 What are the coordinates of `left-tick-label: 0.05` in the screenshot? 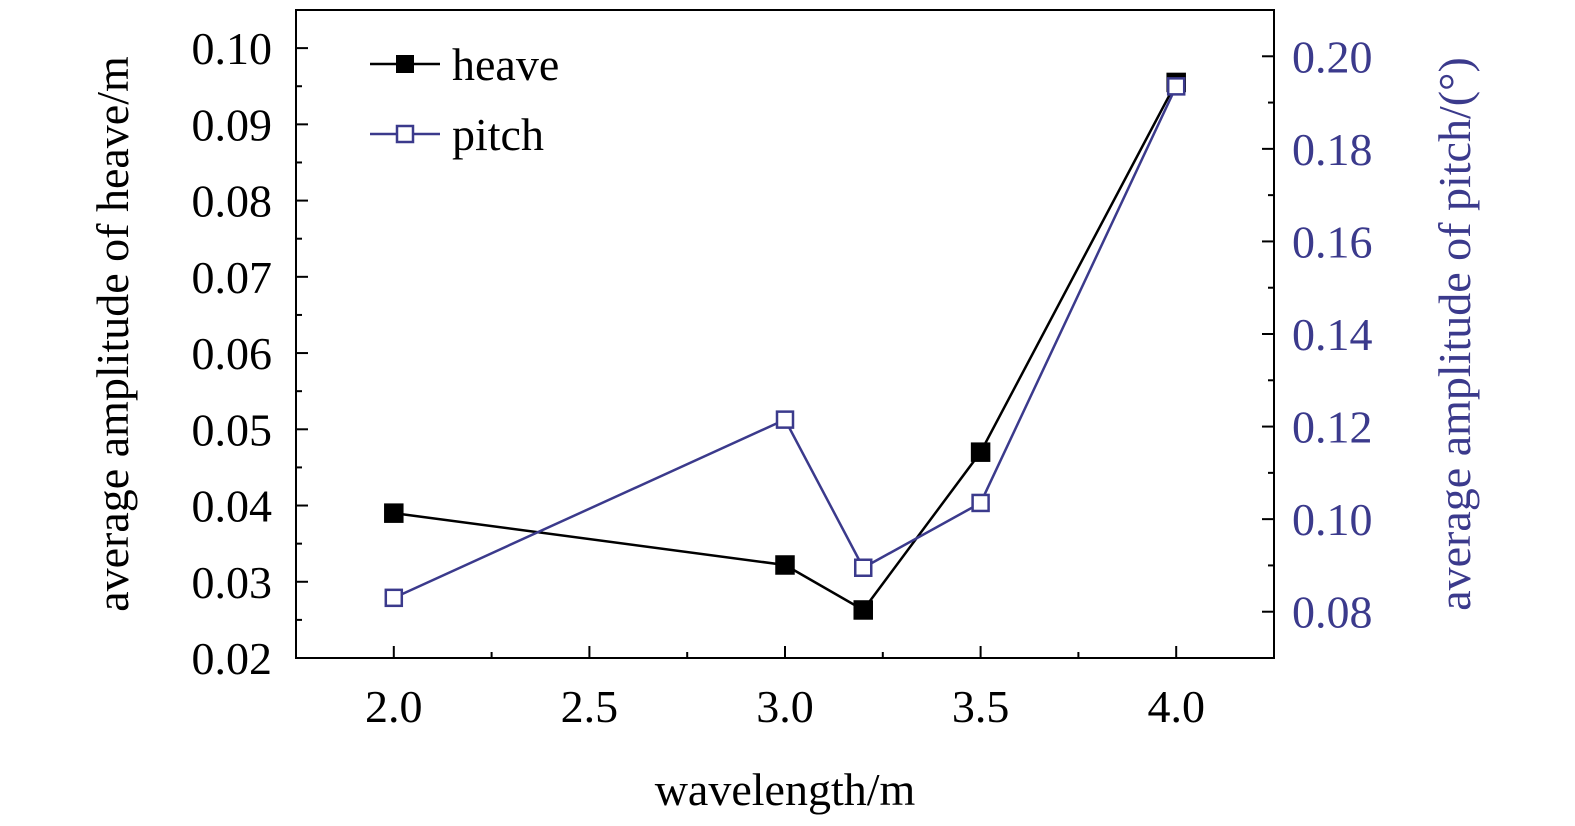 It's located at (232, 429).